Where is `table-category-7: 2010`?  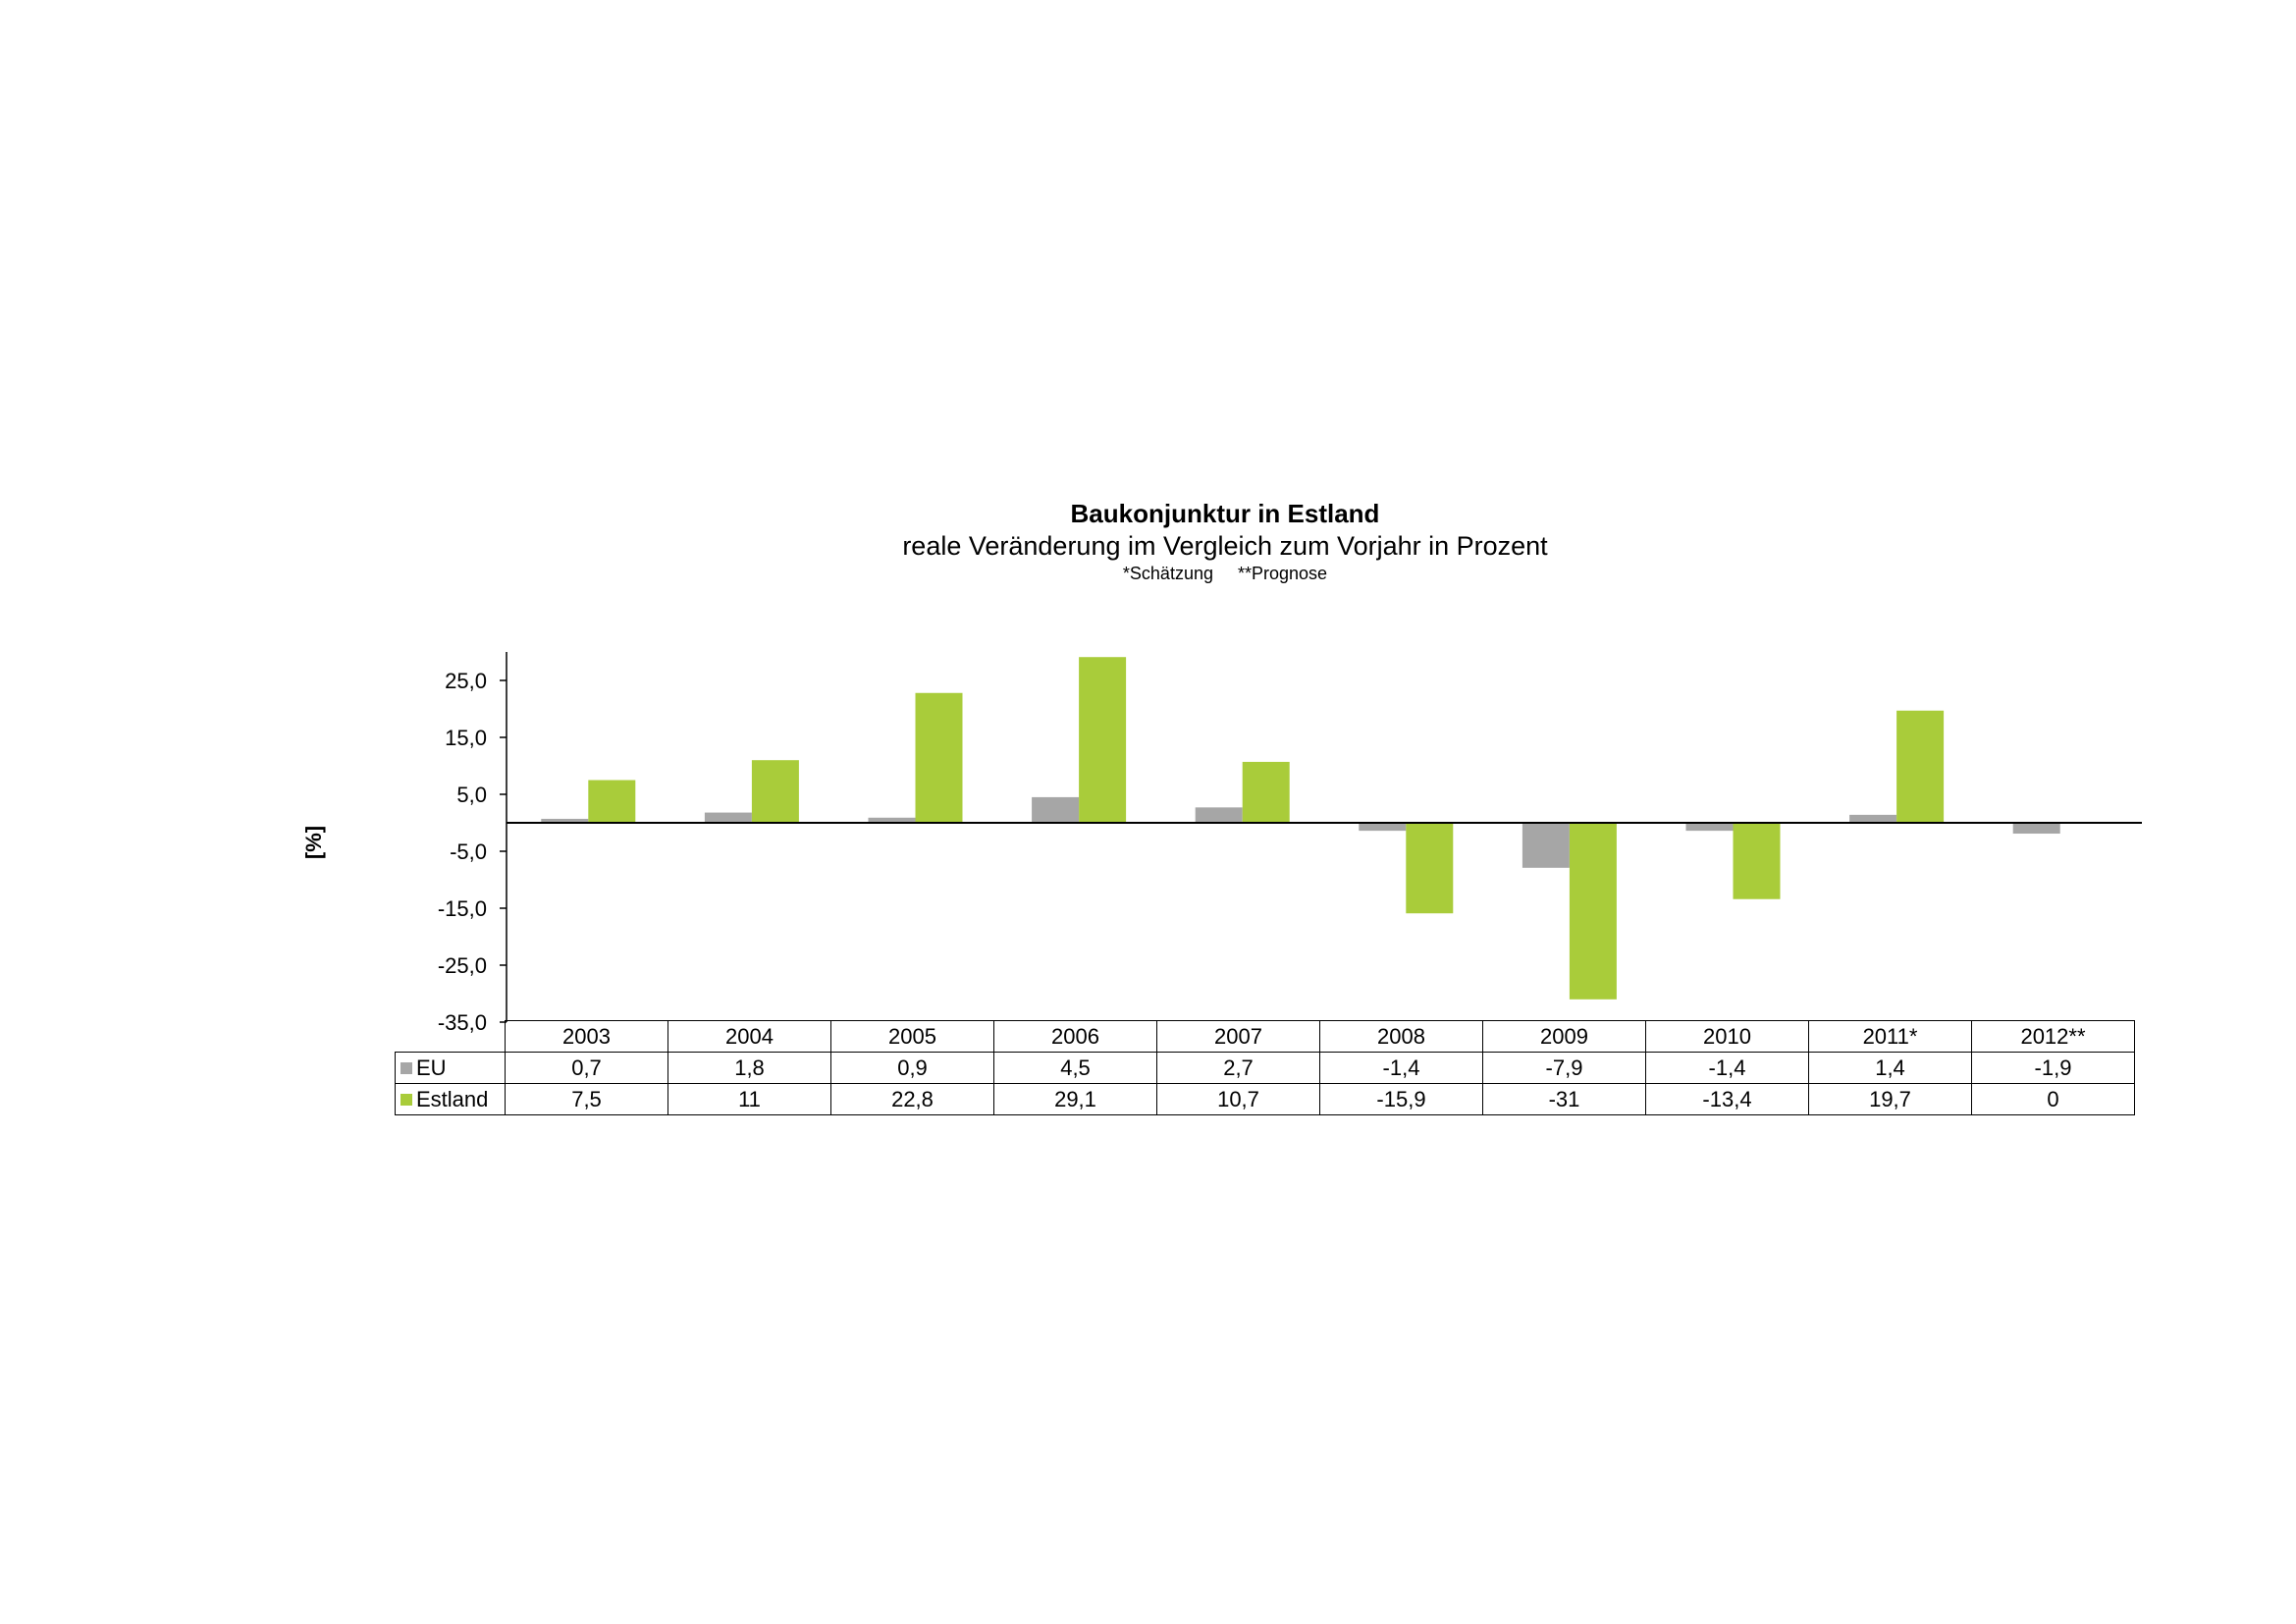
table-category-7: 2010 is located at coordinates (1727, 1036).